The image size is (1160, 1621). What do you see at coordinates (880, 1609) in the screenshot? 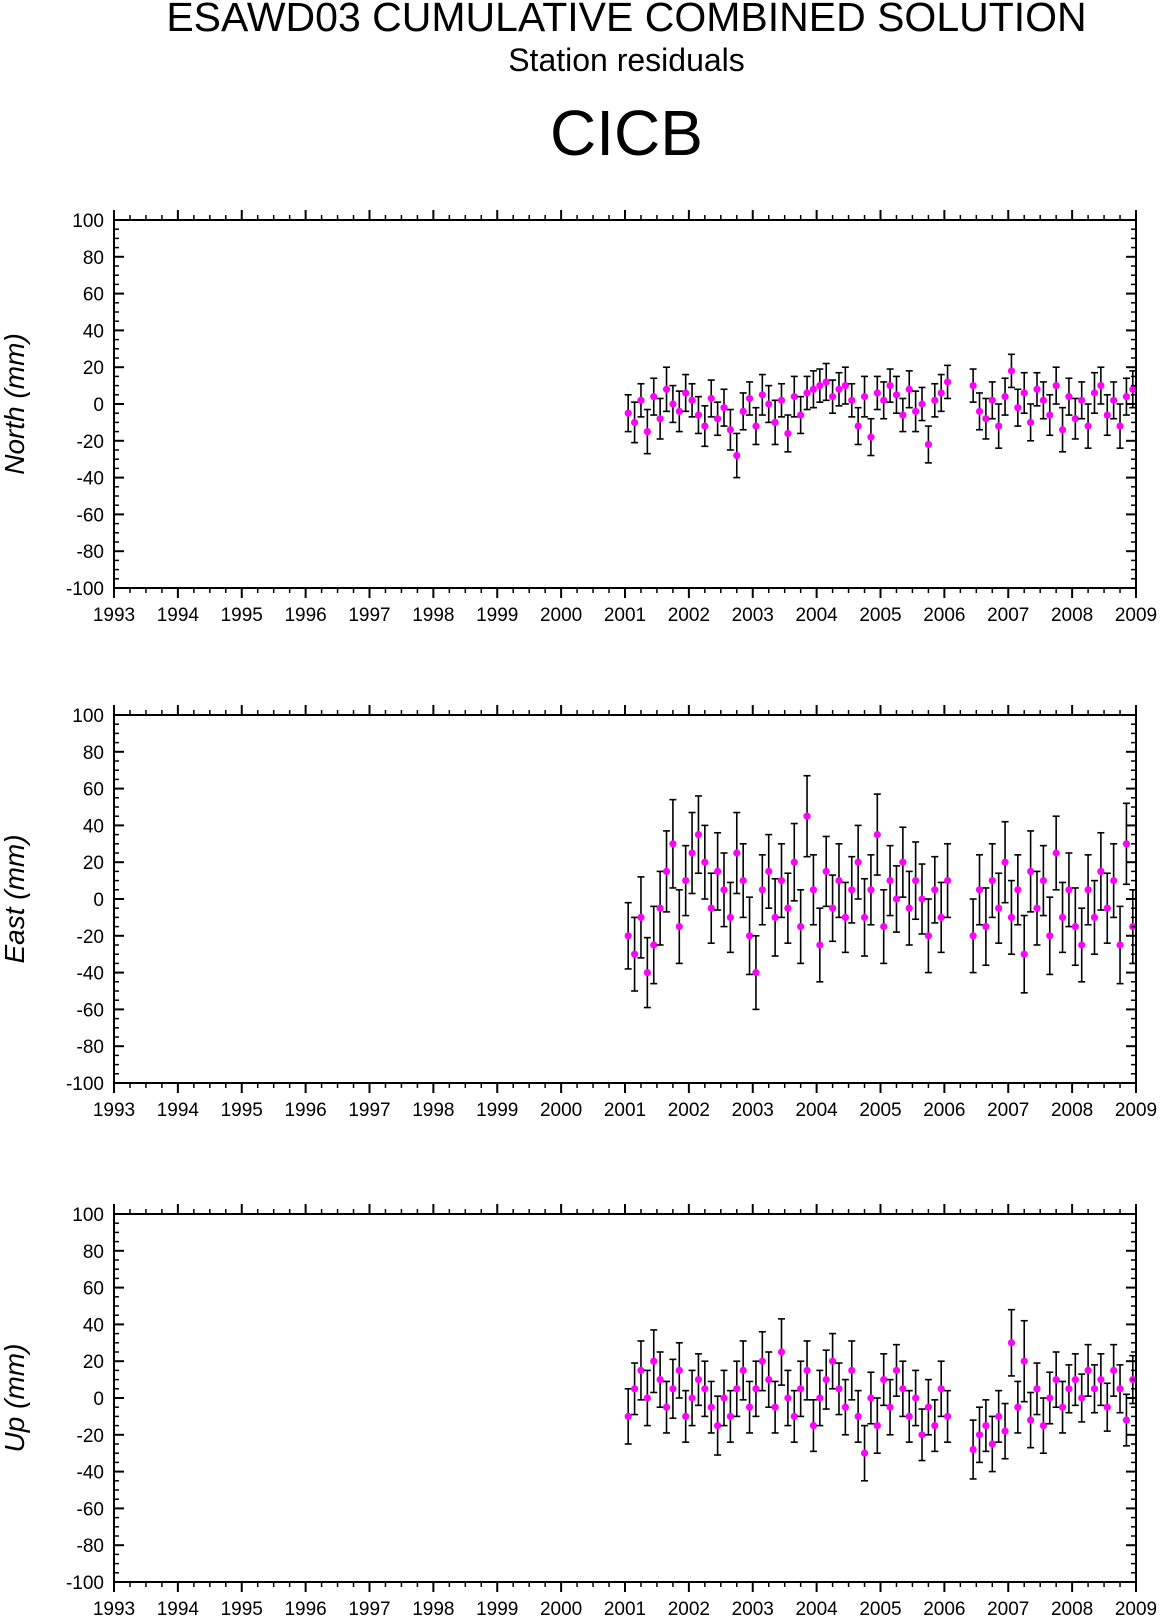
I see `up-x-tick-label: 2005` at bounding box center [880, 1609].